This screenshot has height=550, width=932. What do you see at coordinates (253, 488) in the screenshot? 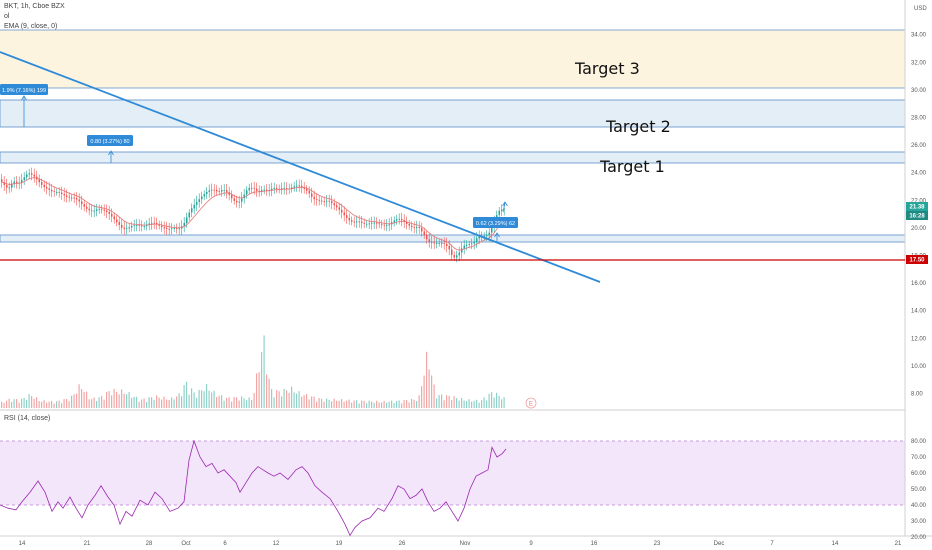
I see `rsi-line` at bounding box center [253, 488].